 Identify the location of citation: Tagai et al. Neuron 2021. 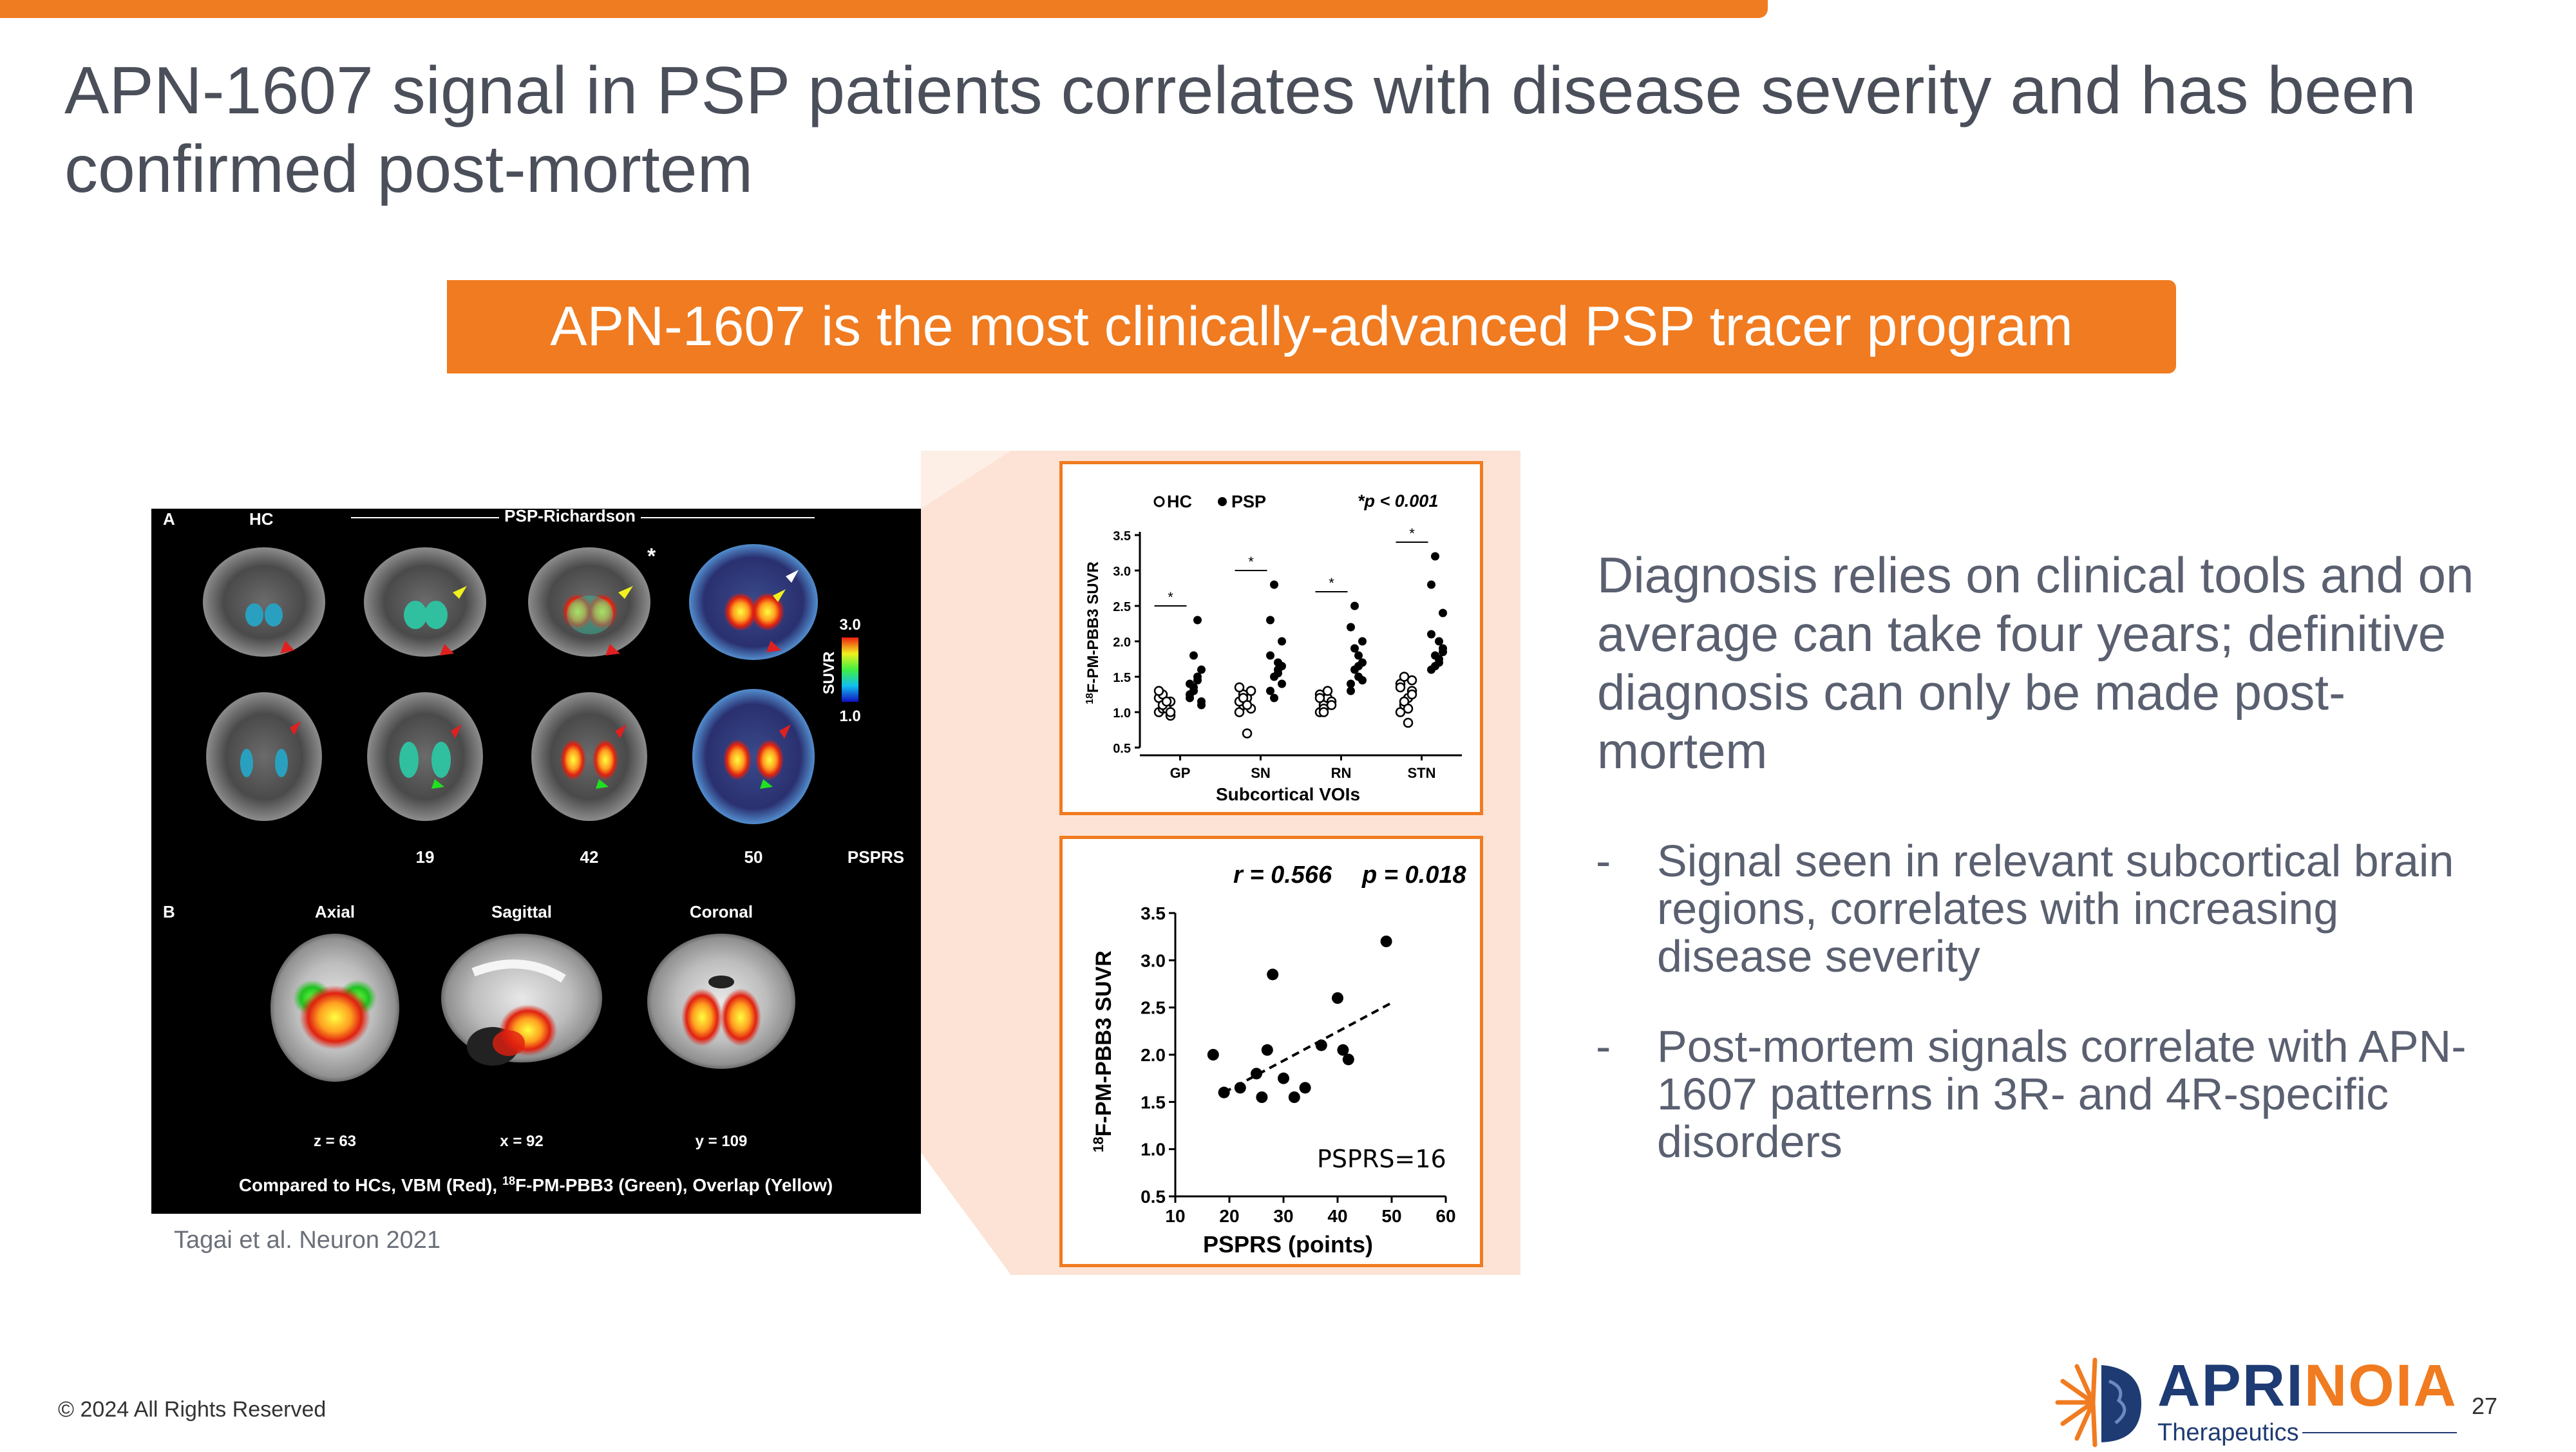
(307, 1240).